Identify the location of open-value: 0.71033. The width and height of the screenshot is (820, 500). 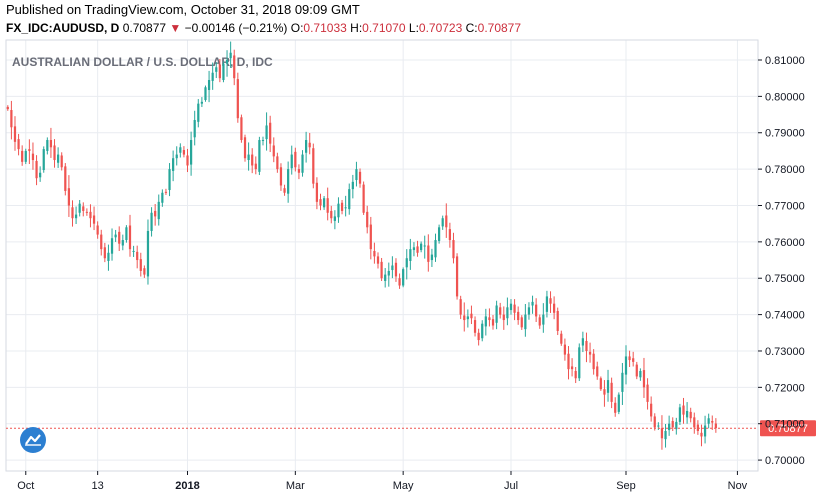
(325, 28).